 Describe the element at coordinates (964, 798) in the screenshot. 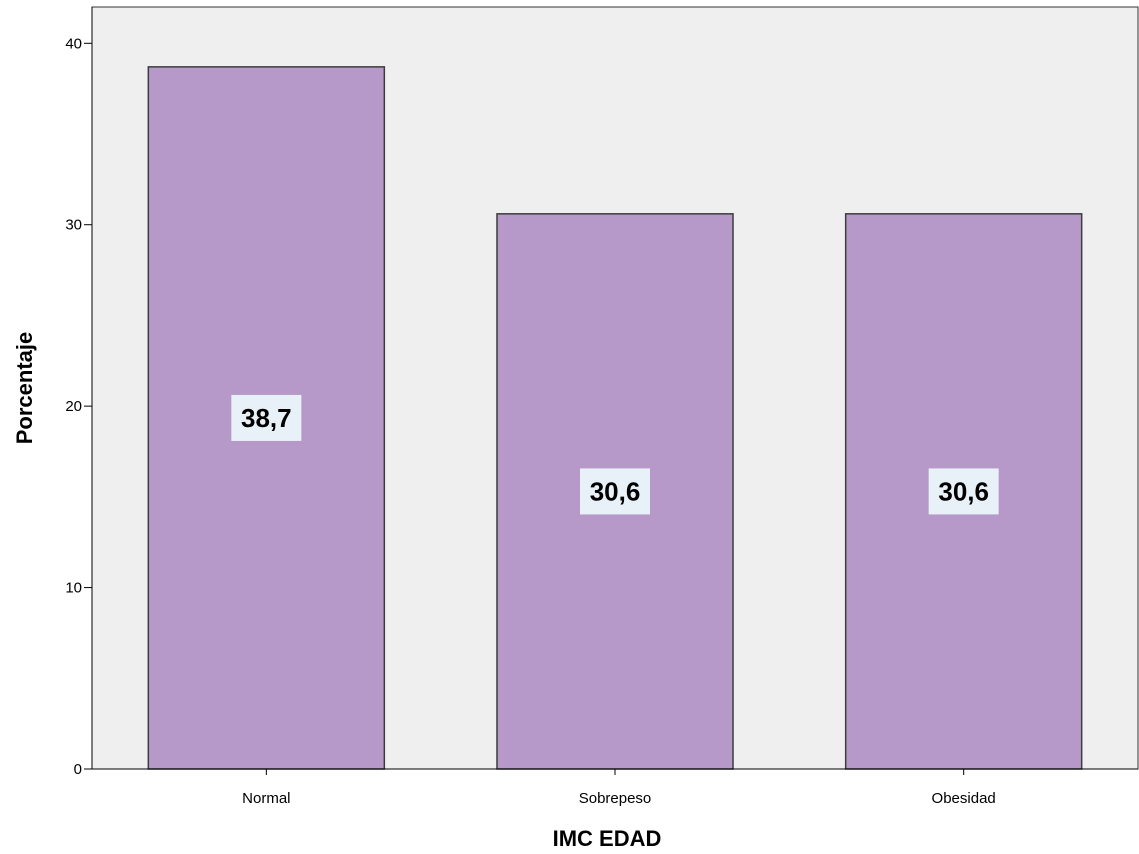

I see `x-tick-label-obesidad: Obesidad` at that location.